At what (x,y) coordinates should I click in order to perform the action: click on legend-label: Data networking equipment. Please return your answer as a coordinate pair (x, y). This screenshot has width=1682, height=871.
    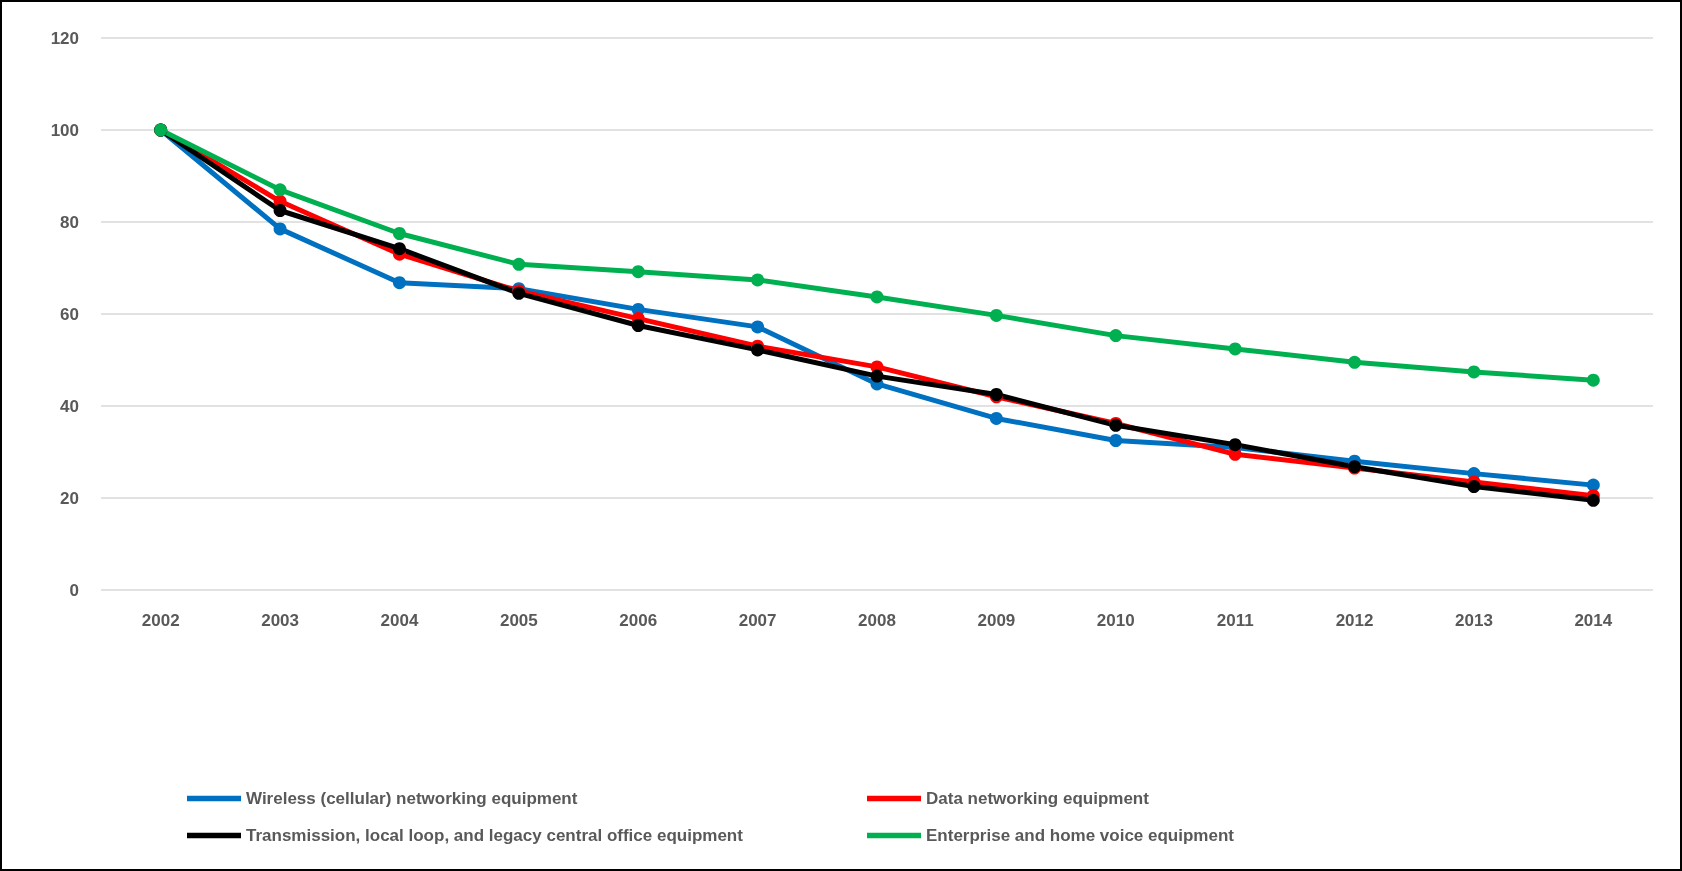
    Looking at the image, I should click on (1038, 798).